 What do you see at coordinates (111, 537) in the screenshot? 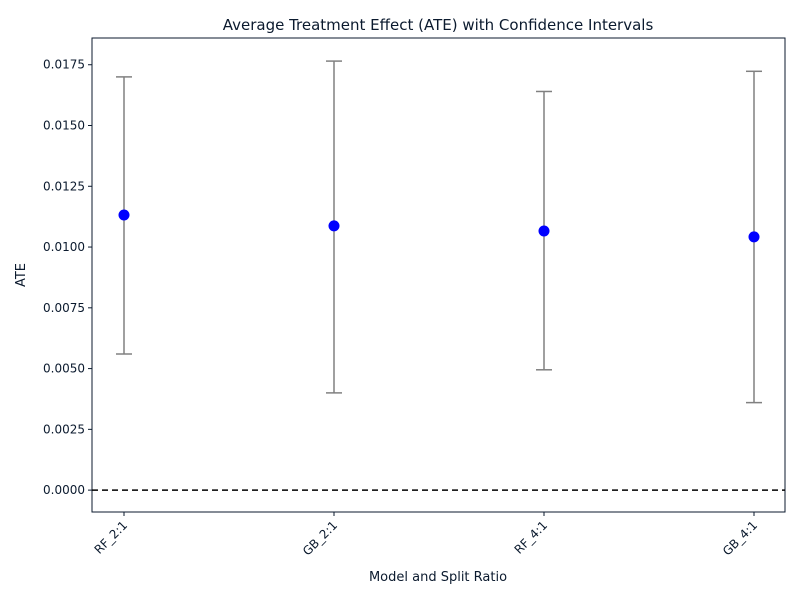
I see `x-tick-label: RF_2:1` at bounding box center [111, 537].